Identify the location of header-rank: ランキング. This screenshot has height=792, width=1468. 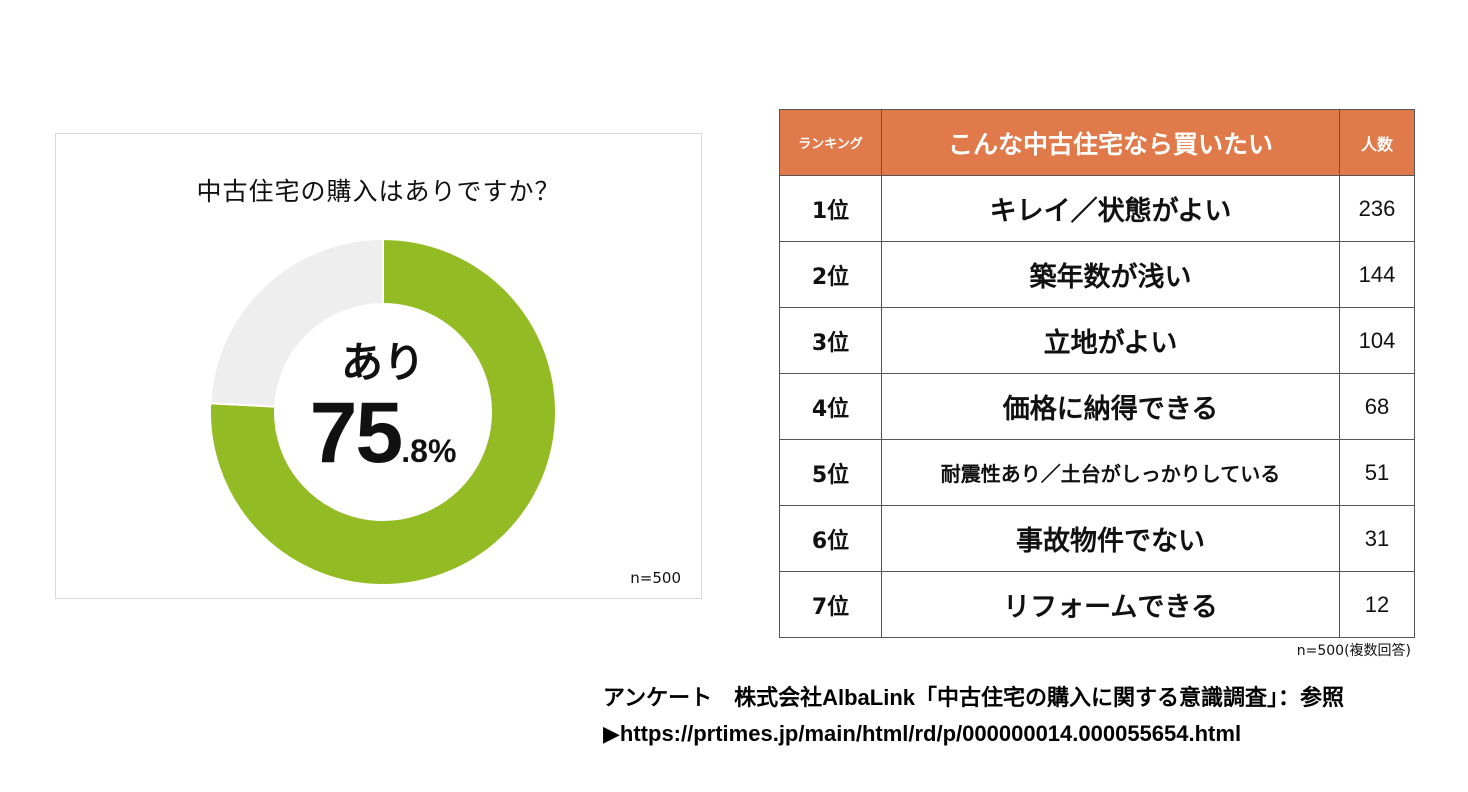
(830, 142).